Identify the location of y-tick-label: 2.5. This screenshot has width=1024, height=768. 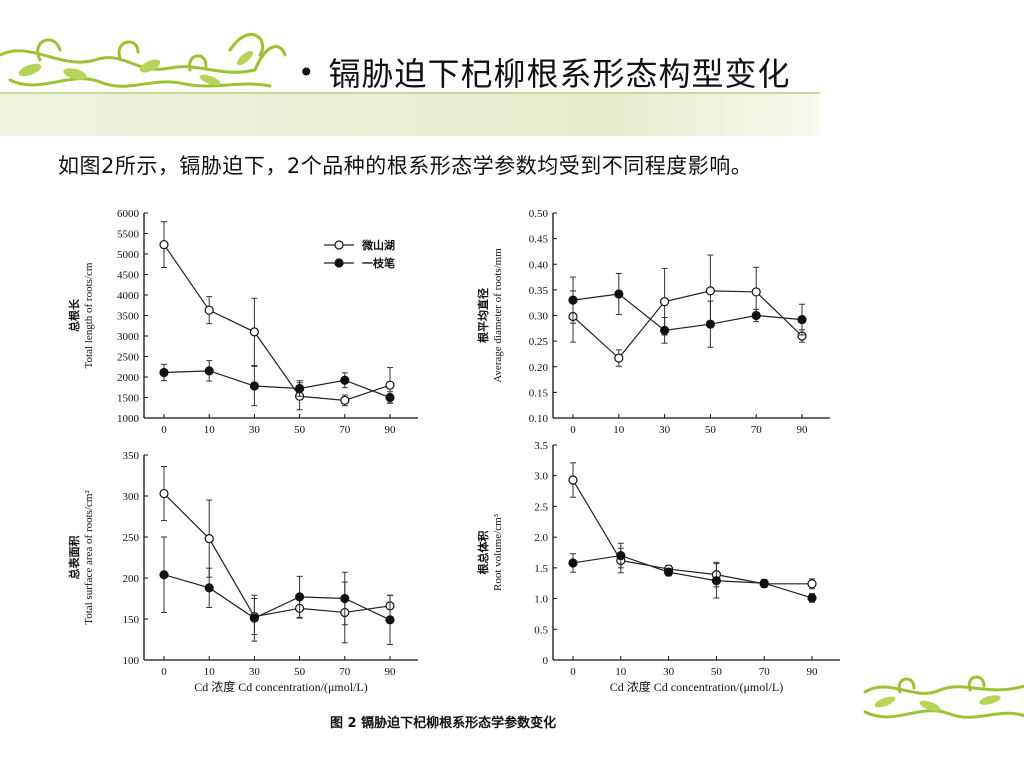
(541, 507).